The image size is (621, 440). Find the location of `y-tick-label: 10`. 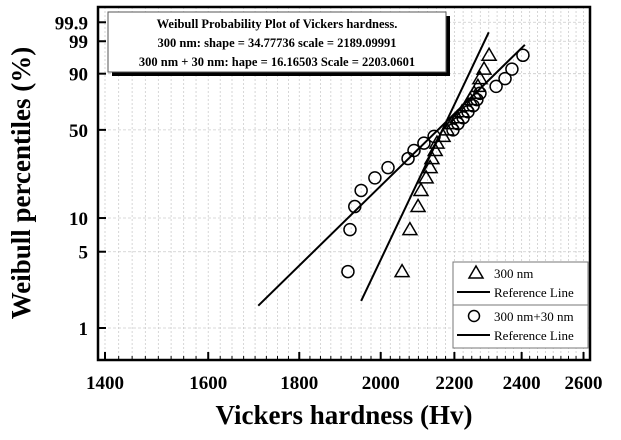

y-tick-label: 10 is located at coordinates (78, 219).